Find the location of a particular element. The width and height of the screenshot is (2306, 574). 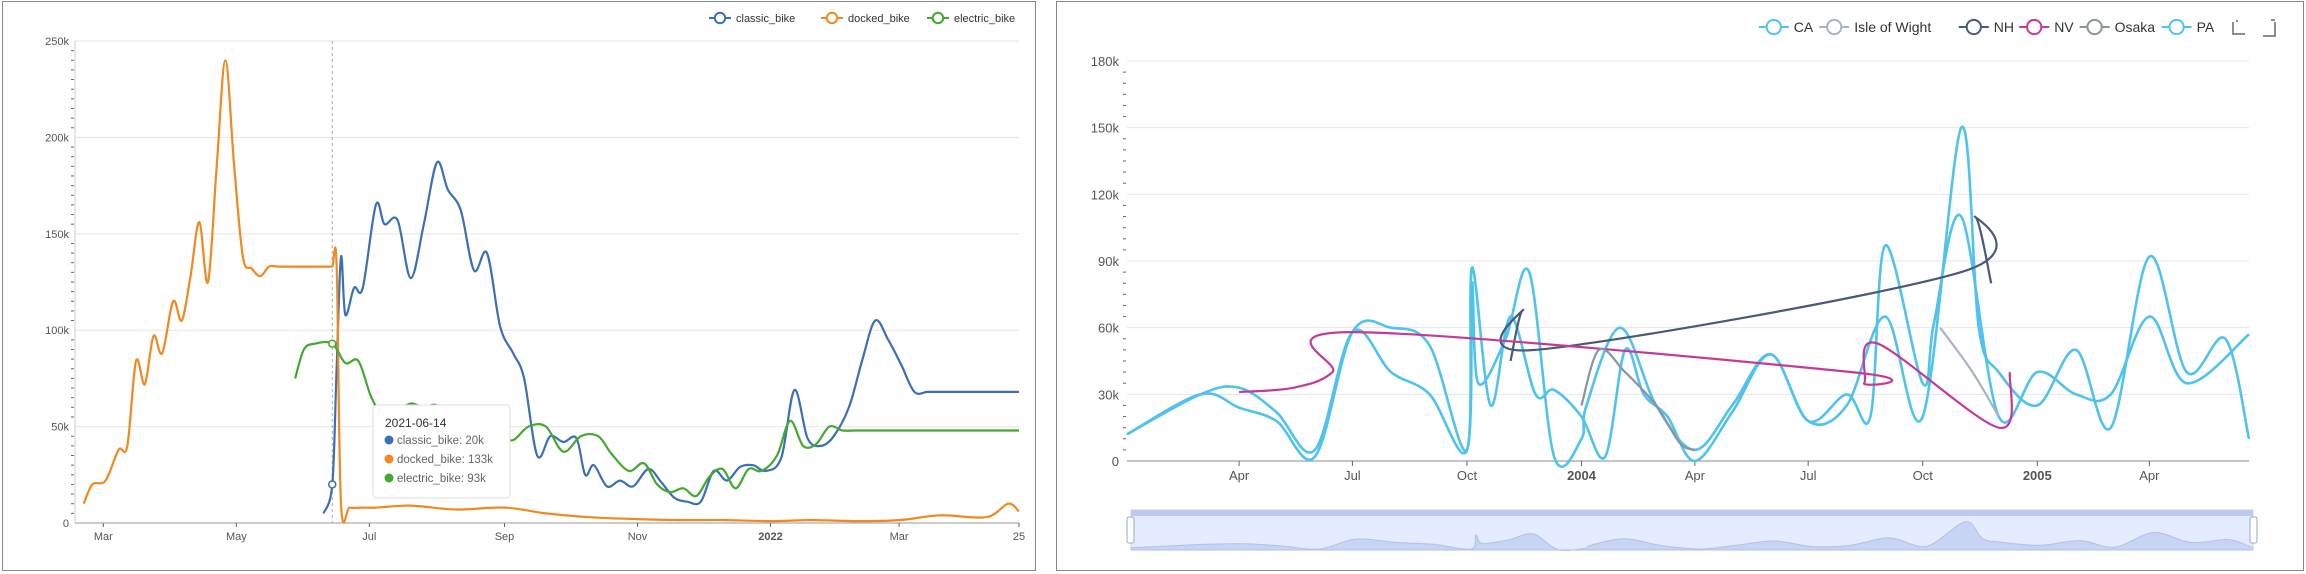

x-tick-label: 2004 is located at coordinates (1582, 475).